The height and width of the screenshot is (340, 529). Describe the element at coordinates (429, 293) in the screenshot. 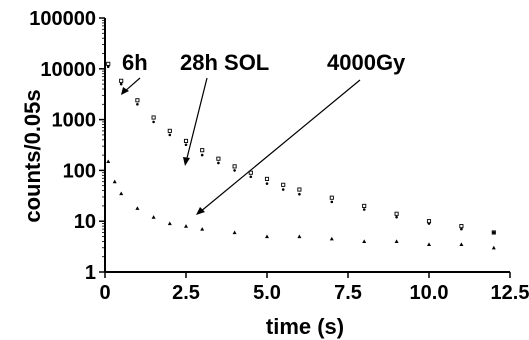

I see `x-tick-label: 10.0` at that location.